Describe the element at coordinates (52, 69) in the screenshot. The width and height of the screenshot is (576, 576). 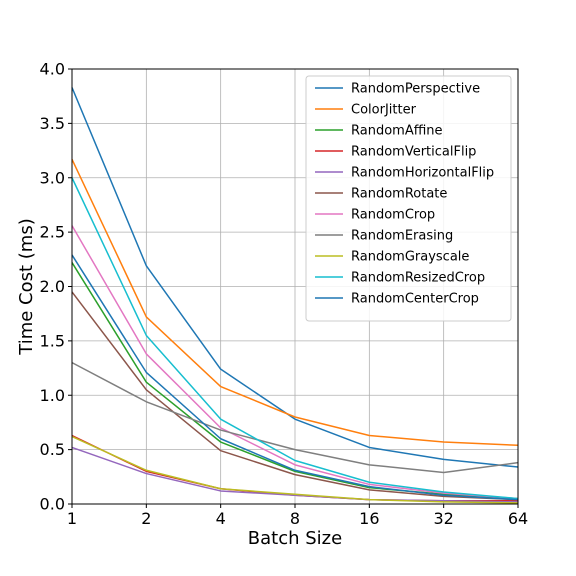
I see `y-tick-label: 4.0` at that location.